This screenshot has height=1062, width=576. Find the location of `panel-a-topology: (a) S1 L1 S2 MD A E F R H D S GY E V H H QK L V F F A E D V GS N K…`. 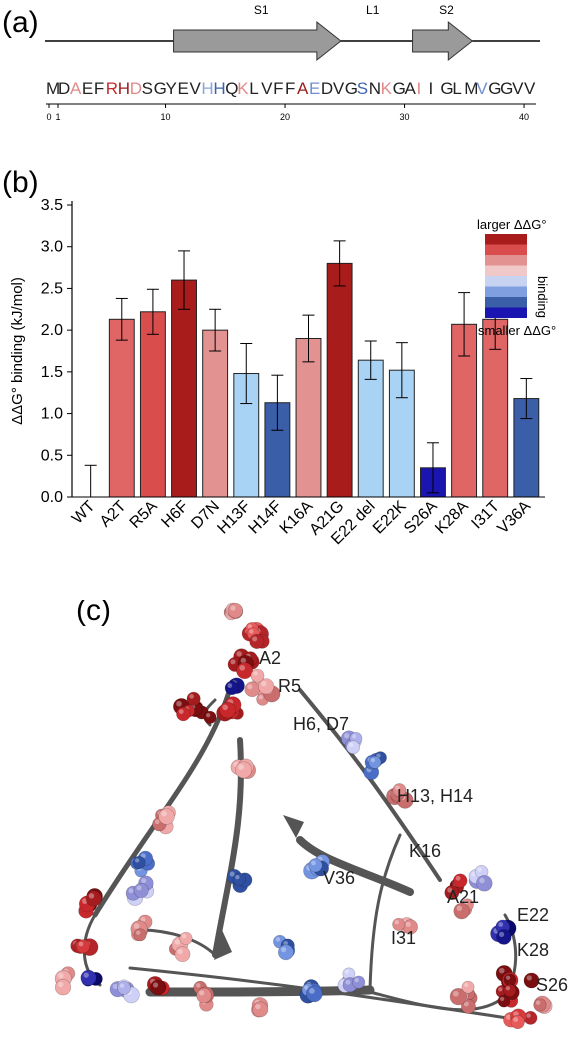

panel-a-topology: (a) S1 L1 S2 MD A E F R H D S GY E V H H QK L V F F A E D V GS N K… is located at coordinates (271, 62).